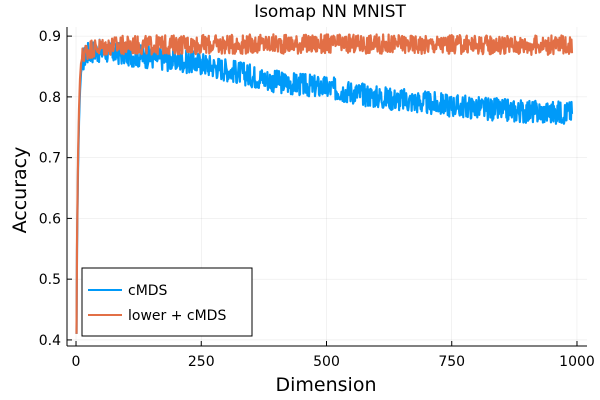 The height and width of the screenshot is (400, 600). What do you see at coordinates (201, 362) in the screenshot?
I see `x-tick-label: 250` at bounding box center [201, 362].